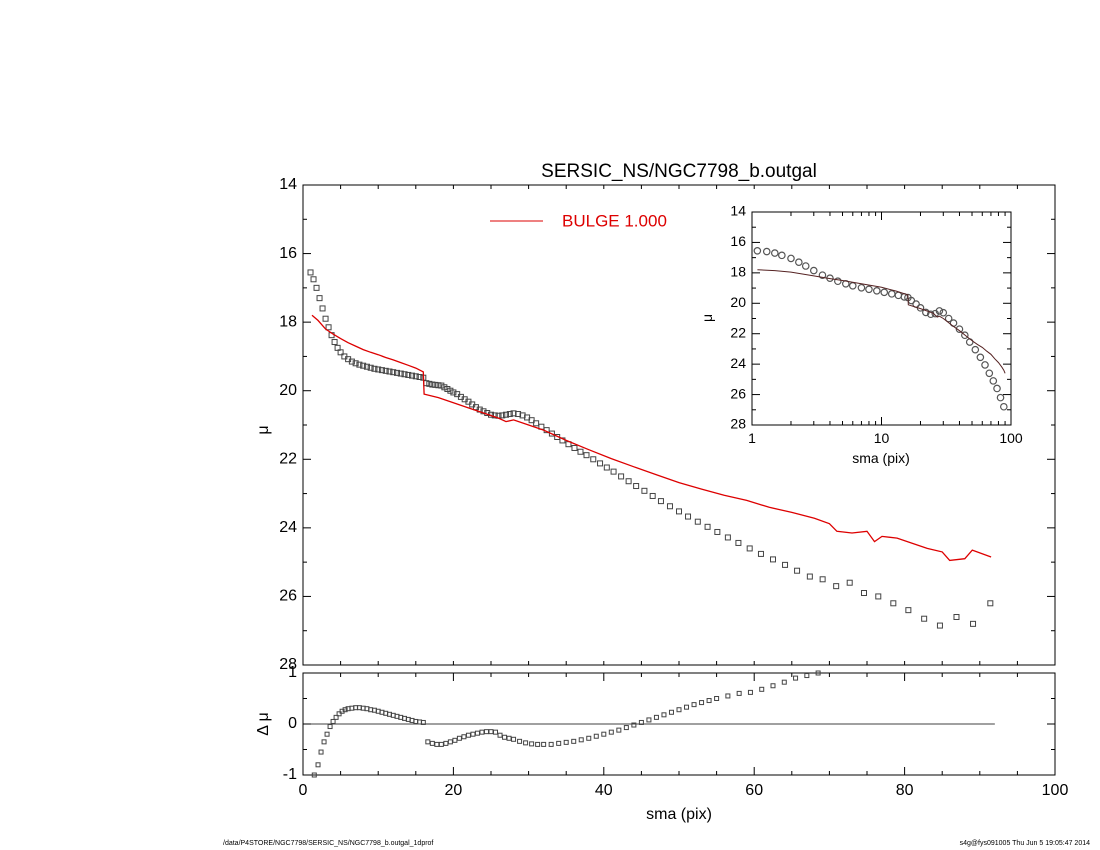 The image size is (1100, 850). Describe the element at coordinates (881, 321) in the screenshot. I see `inset-model-line` at that location.